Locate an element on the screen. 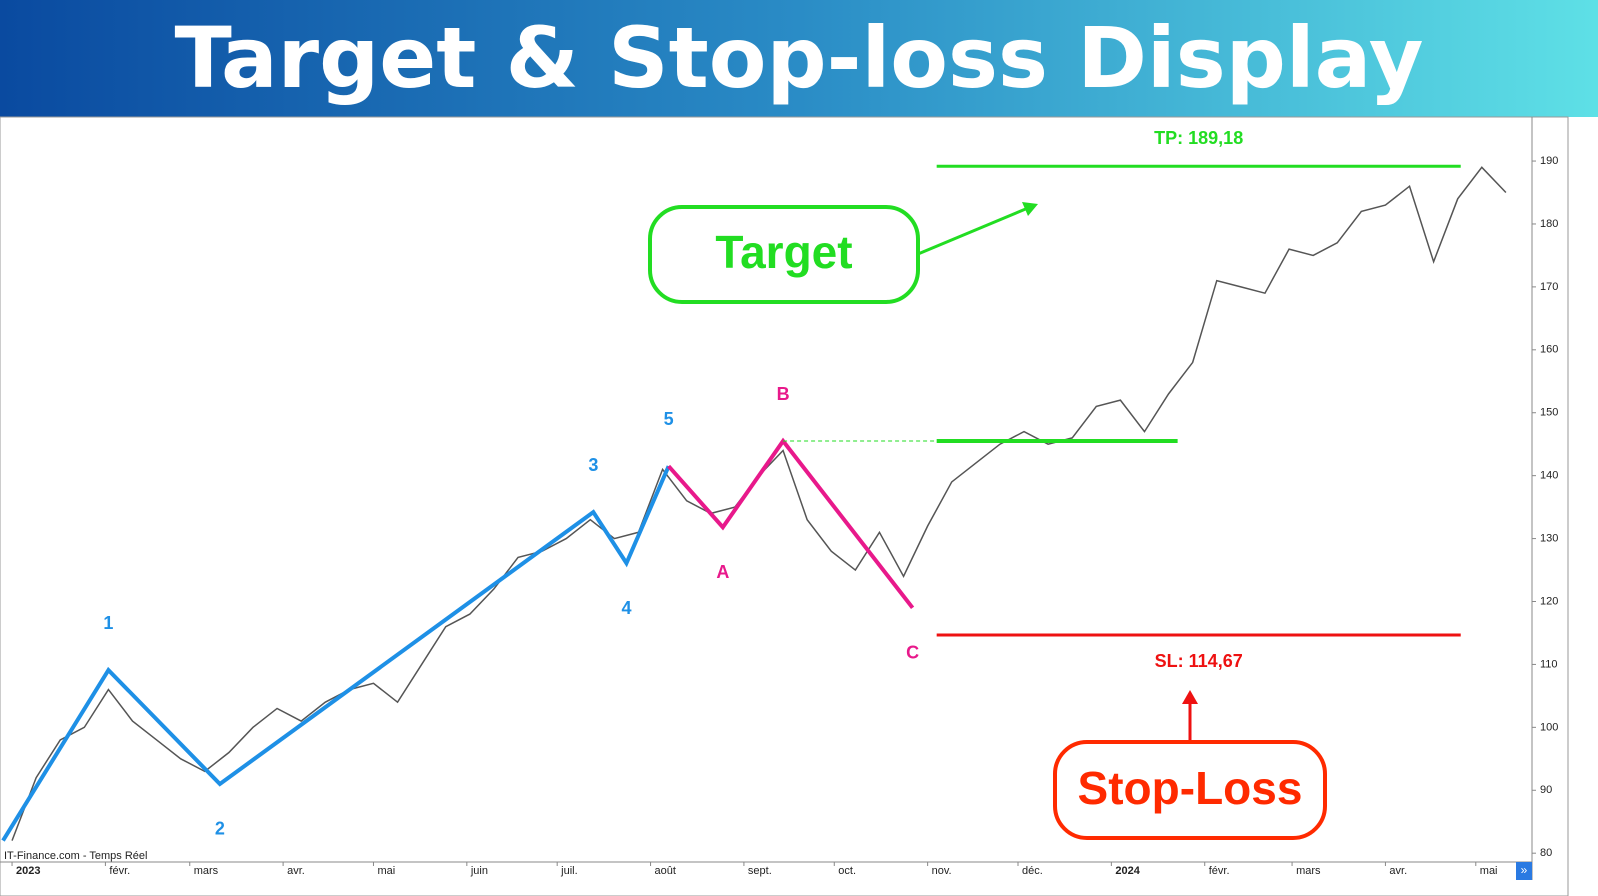 This screenshot has height=896, width=1598. scroll-button is located at coordinates (1524, 871).